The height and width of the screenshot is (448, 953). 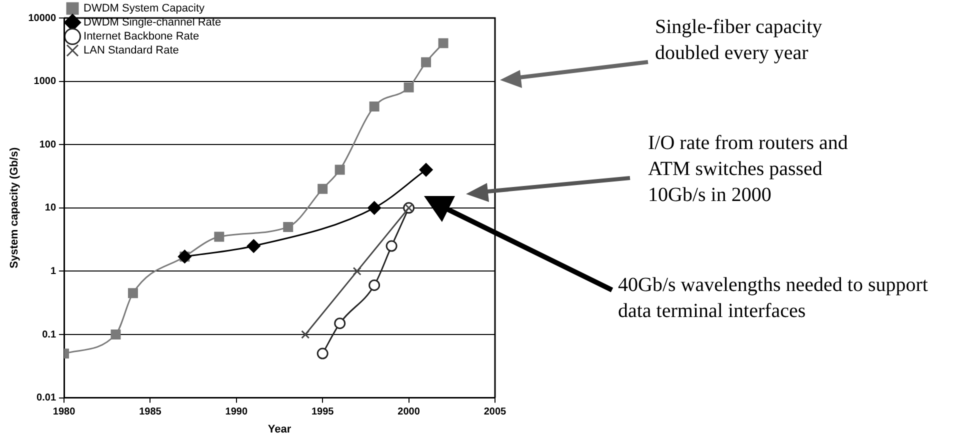 What do you see at coordinates (64, 412) in the screenshot?
I see `x-tick-label: 1980` at bounding box center [64, 412].